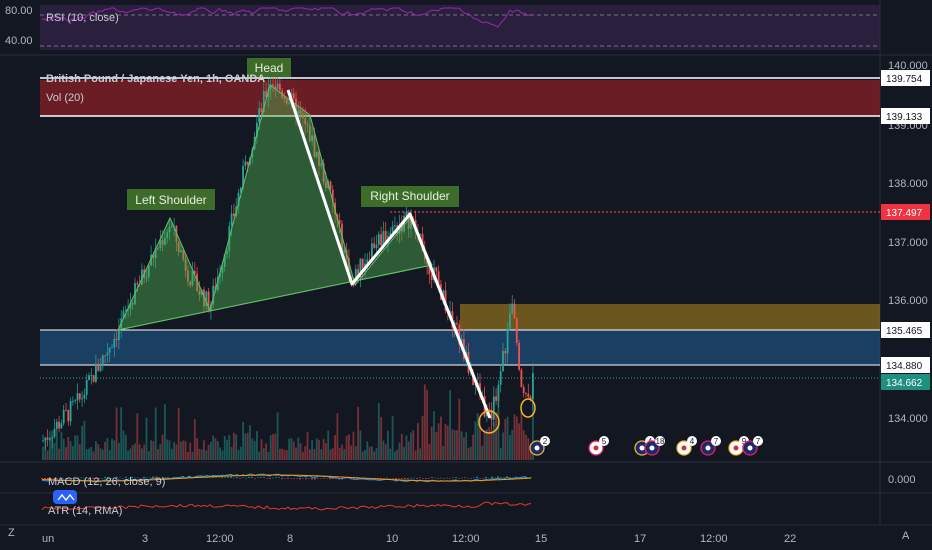 The width and height of the screenshot is (932, 550). I want to click on zoom-toggle-icon: Z, so click(11, 533).